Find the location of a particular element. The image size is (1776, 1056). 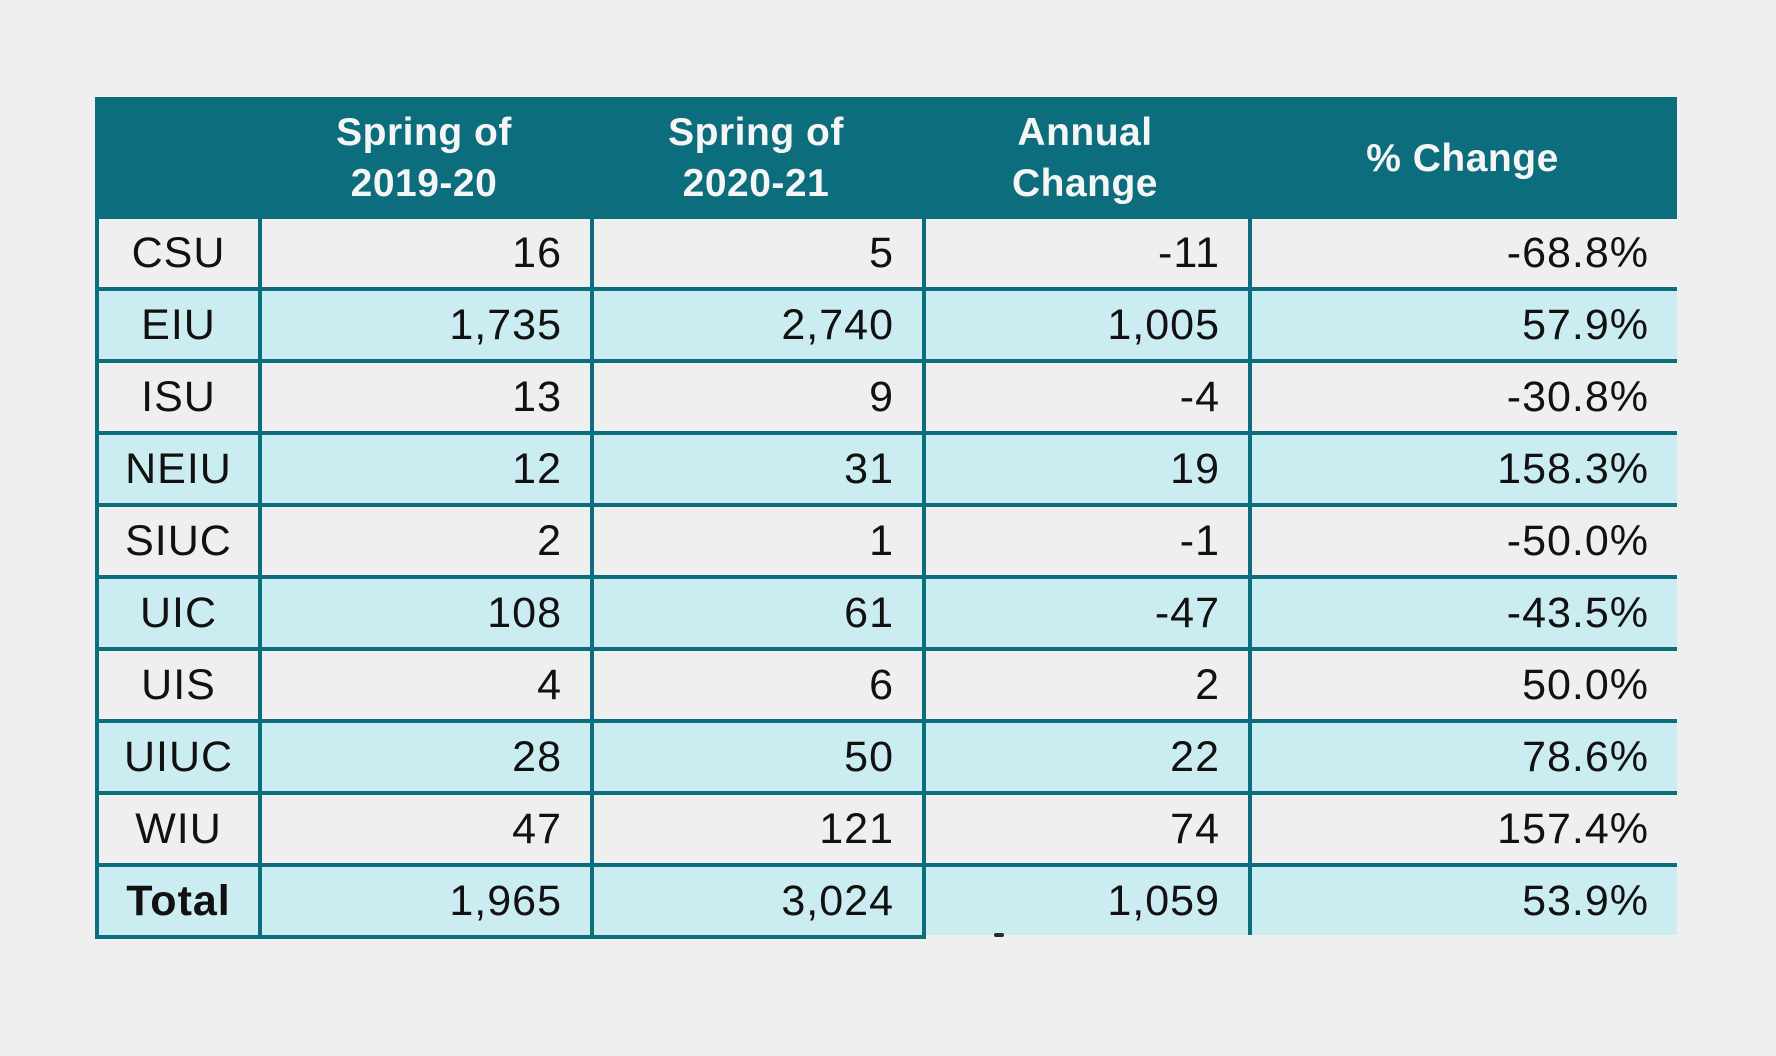

value-spring-2020-21: 121 is located at coordinates (756, 829).